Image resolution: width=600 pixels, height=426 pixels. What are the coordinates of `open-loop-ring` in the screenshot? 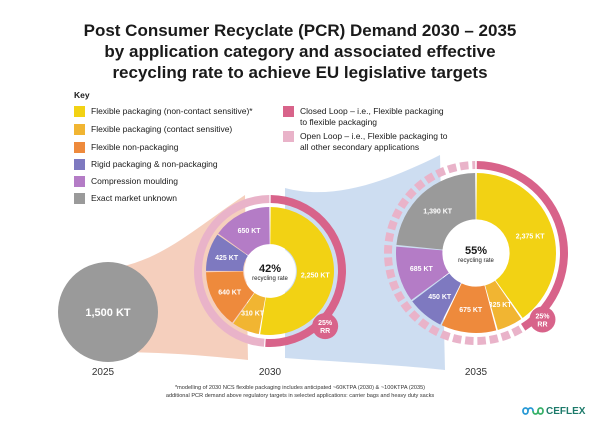 It's located at (232, 271).